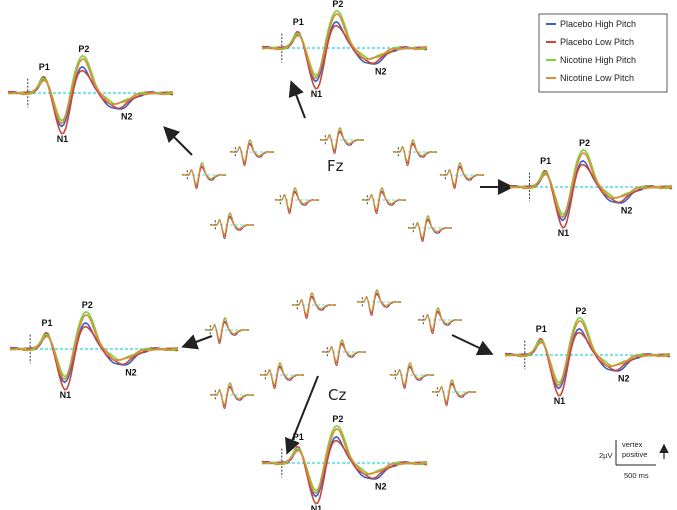 This screenshot has height=510, width=677. Describe the element at coordinates (597, 42) in the screenshot. I see `legend-label: Placebo Low Pitch` at that location.